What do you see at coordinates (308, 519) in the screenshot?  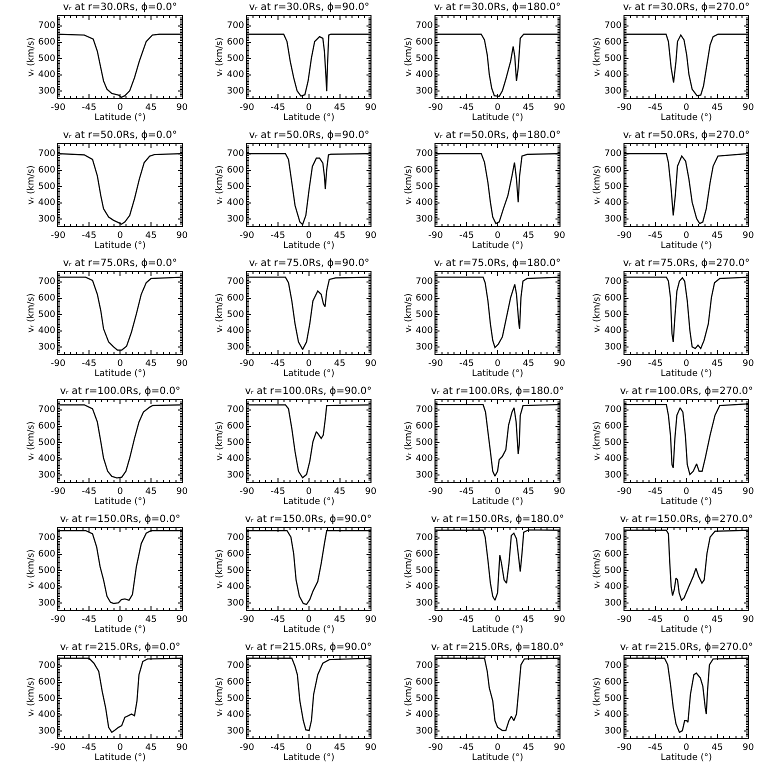 I see `chart-title: vᵣ at r=150.0Rs, ϕ=90.0°` at bounding box center [308, 519].